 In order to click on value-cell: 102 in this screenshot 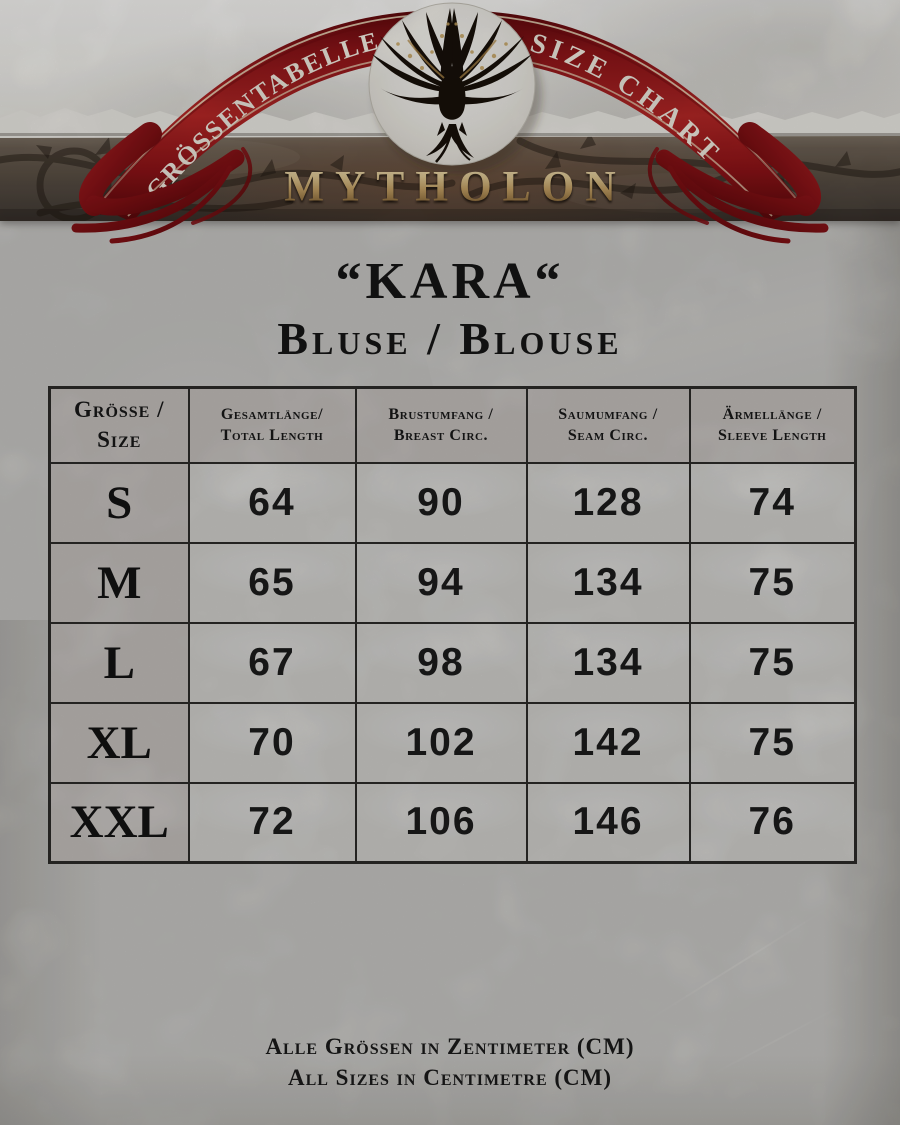, I will do `click(441, 742)`.